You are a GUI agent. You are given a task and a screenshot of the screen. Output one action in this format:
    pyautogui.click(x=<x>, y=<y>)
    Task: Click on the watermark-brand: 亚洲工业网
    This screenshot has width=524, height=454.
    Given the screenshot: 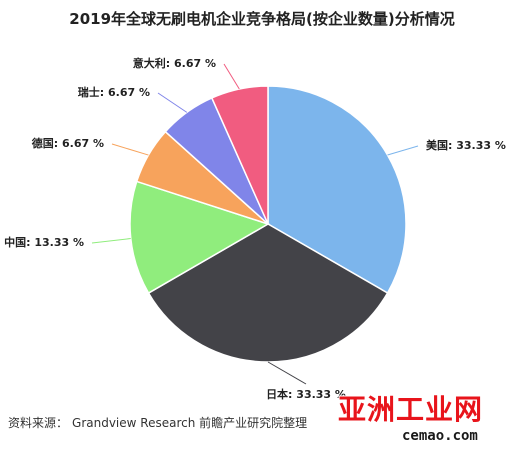 What is the action you would take?
    pyautogui.click(x=411, y=409)
    